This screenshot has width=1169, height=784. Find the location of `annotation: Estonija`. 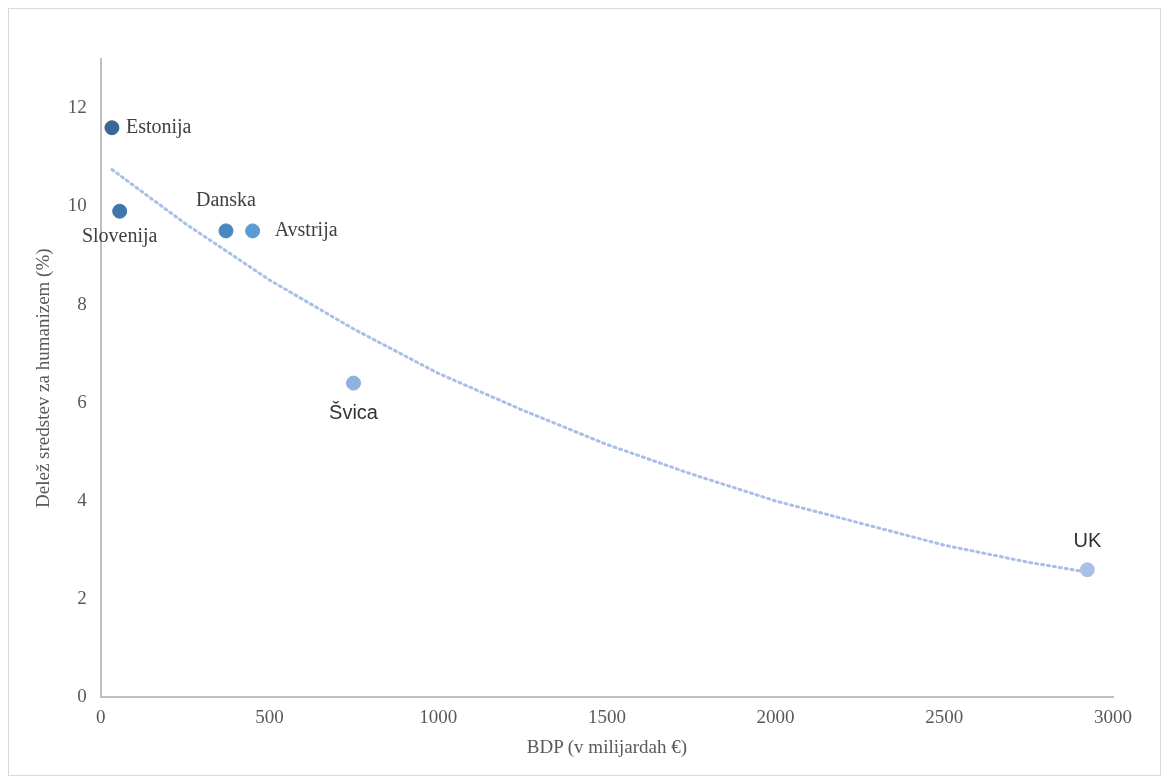

annotation: Estonija is located at coordinates (158, 126).